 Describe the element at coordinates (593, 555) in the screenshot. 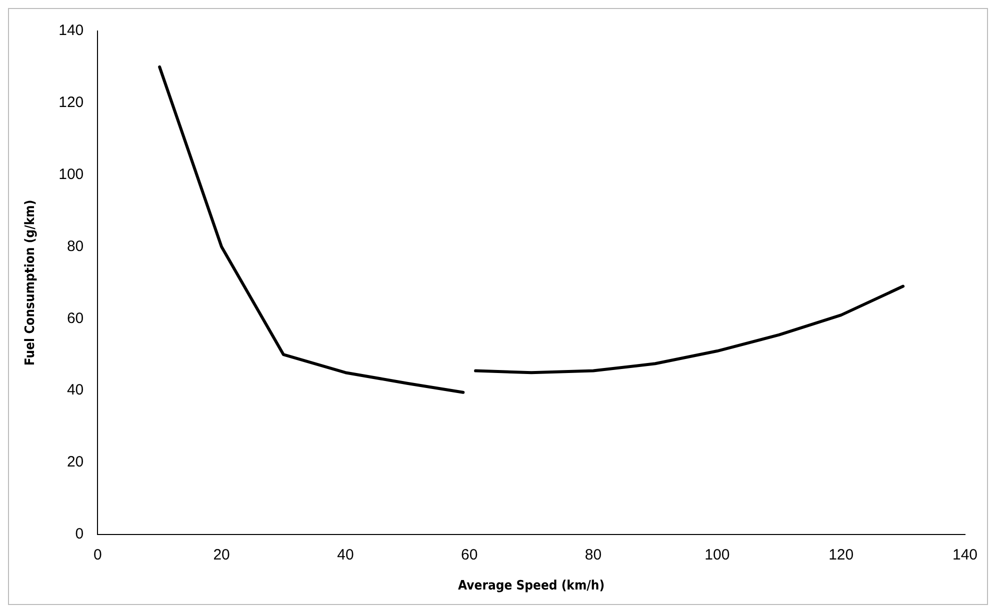

I see `x-tick-label: 80` at that location.